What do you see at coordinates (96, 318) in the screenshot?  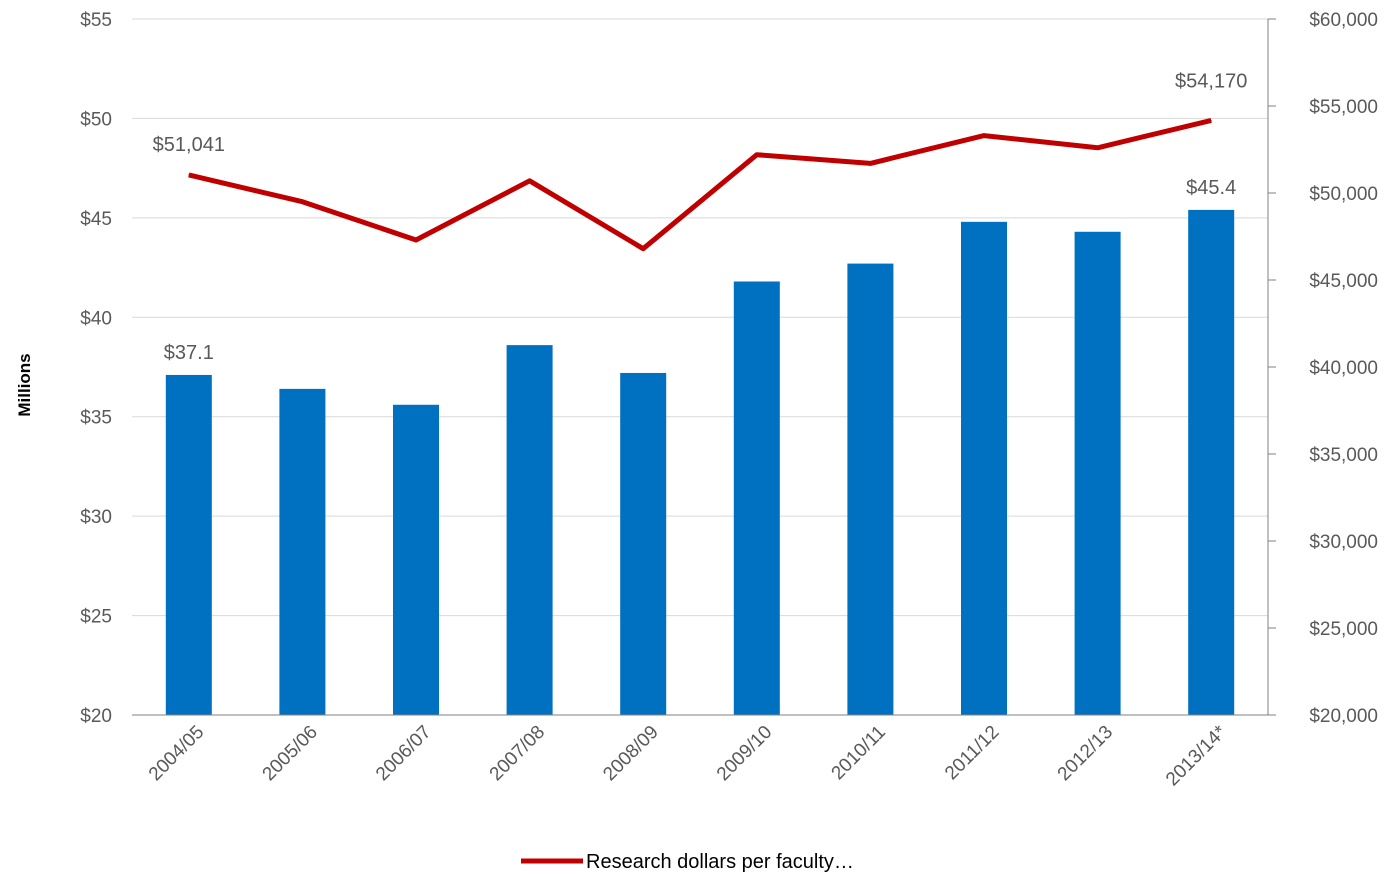 I see `y-tick-label: $40` at bounding box center [96, 318].